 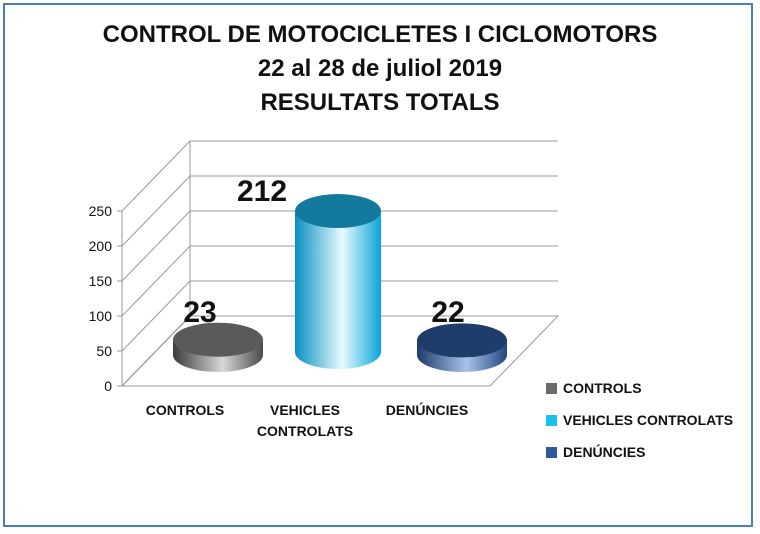 What do you see at coordinates (380, 102) in the screenshot?
I see `chart-title-line-3: RESULTATS TOTALS` at bounding box center [380, 102].